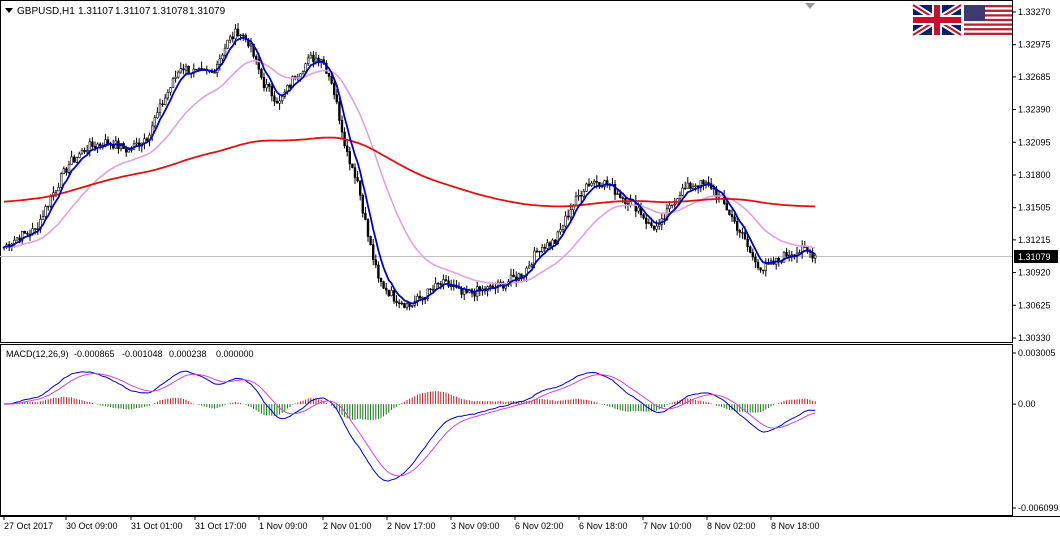 This screenshot has width=1060, height=540. I want to click on price-tick-label: 1.31505, so click(1034, 208).